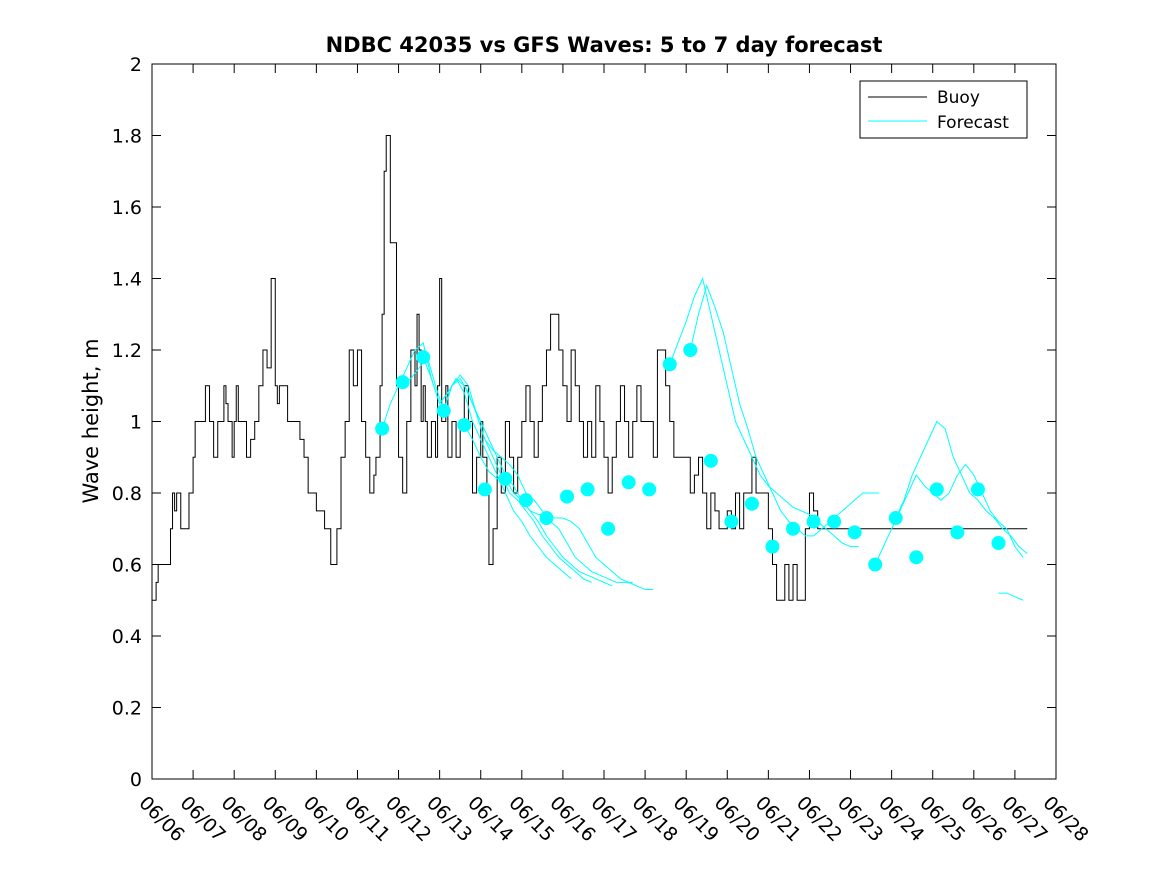  Describe the element at coordinates (958, 98) in the screenshot. I see `legend-entry-buoy: Buoy` at that location.